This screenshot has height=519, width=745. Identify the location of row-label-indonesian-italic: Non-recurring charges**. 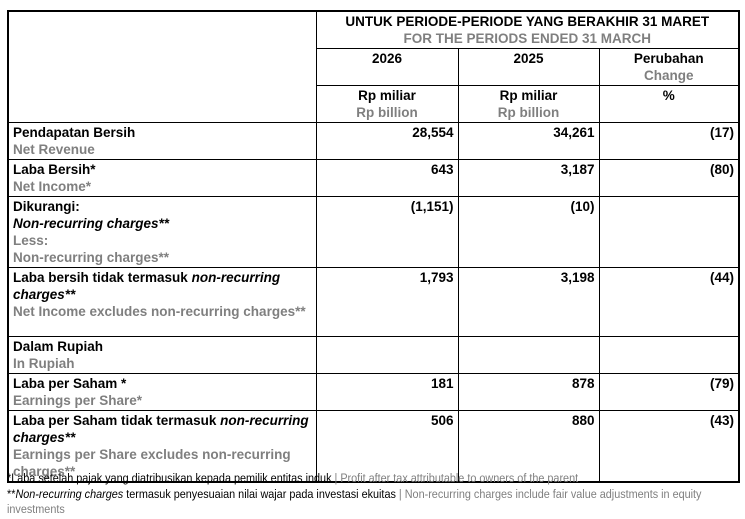
(91, 223).